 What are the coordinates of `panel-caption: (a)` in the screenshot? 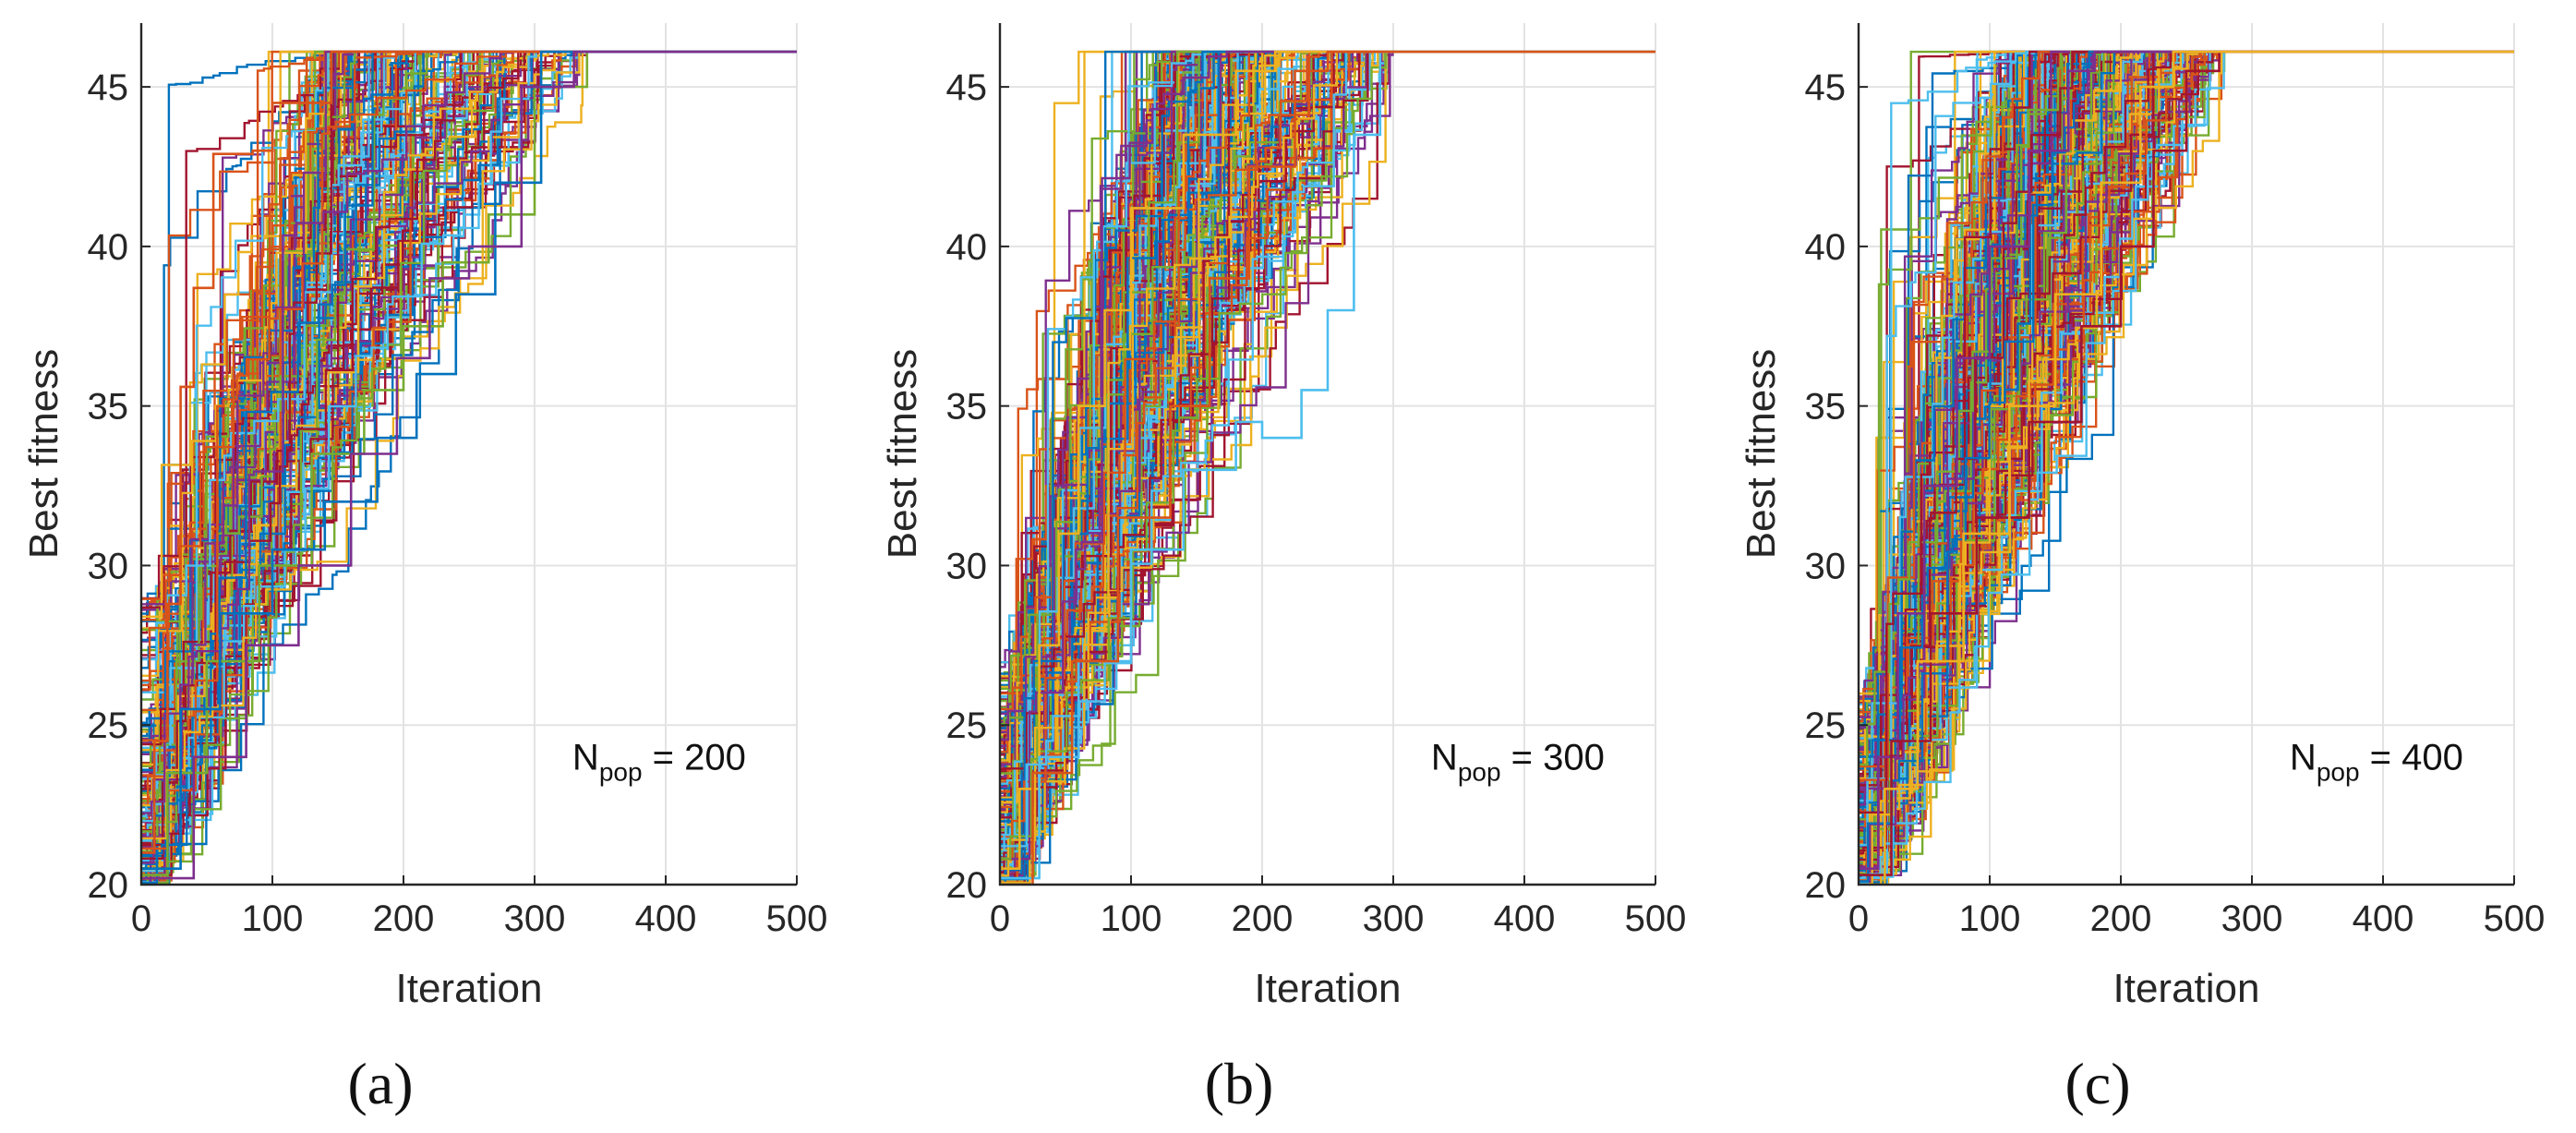 It's located at (380, 1083).